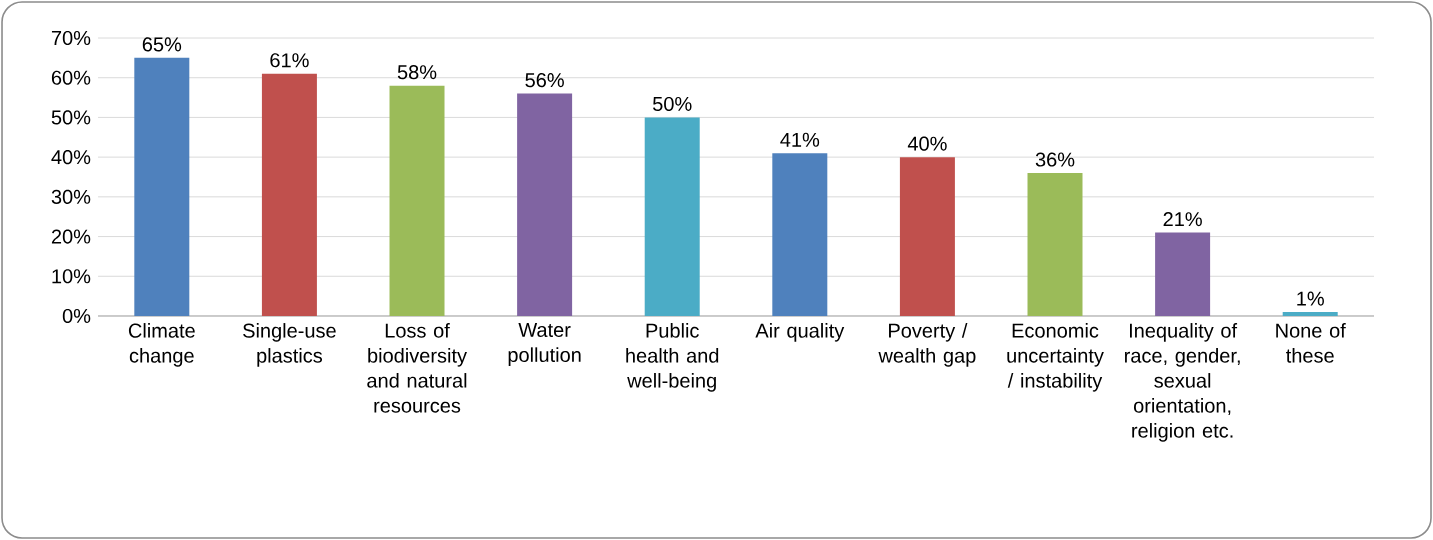 The image size is (1433, 540). I want to click on data-label: 40%, so click(927, 143).